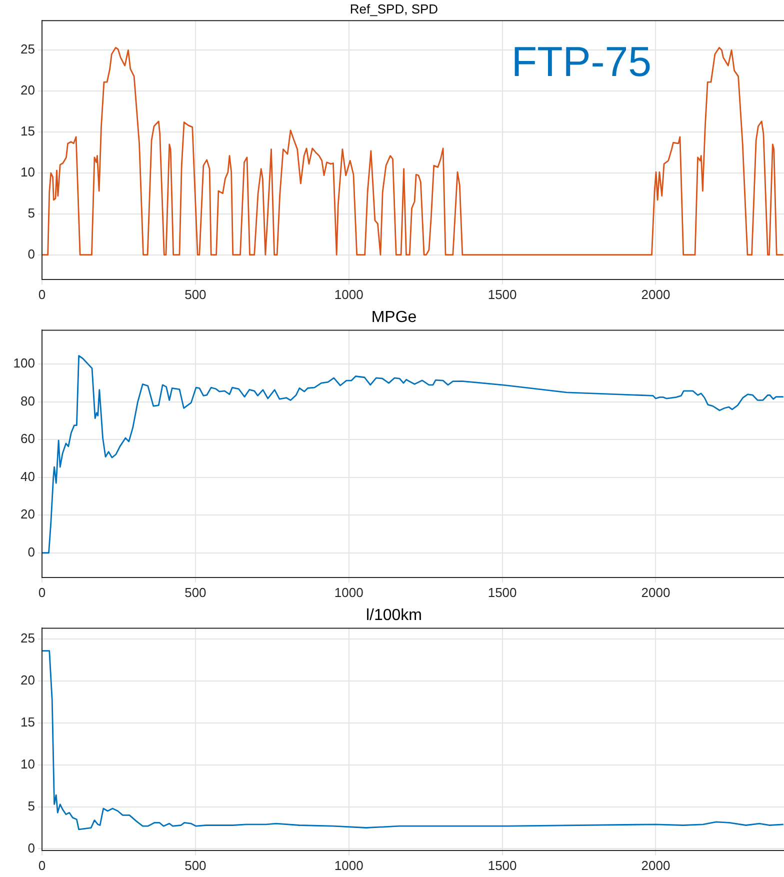 The width and height of the screenshot is (784, 877). Describe the element at coordinates (581, 62) in the screenshot. I see `annotation: FTP-75` at that location.